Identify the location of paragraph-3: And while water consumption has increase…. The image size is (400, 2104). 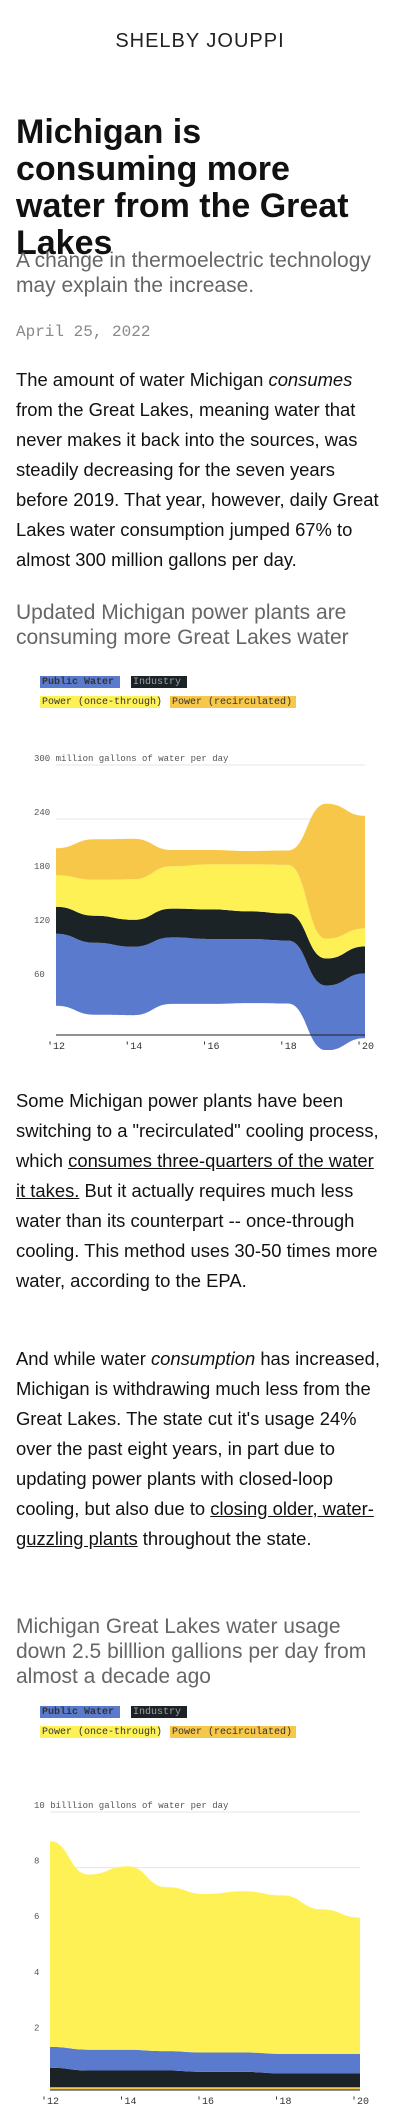
(202, 1449).